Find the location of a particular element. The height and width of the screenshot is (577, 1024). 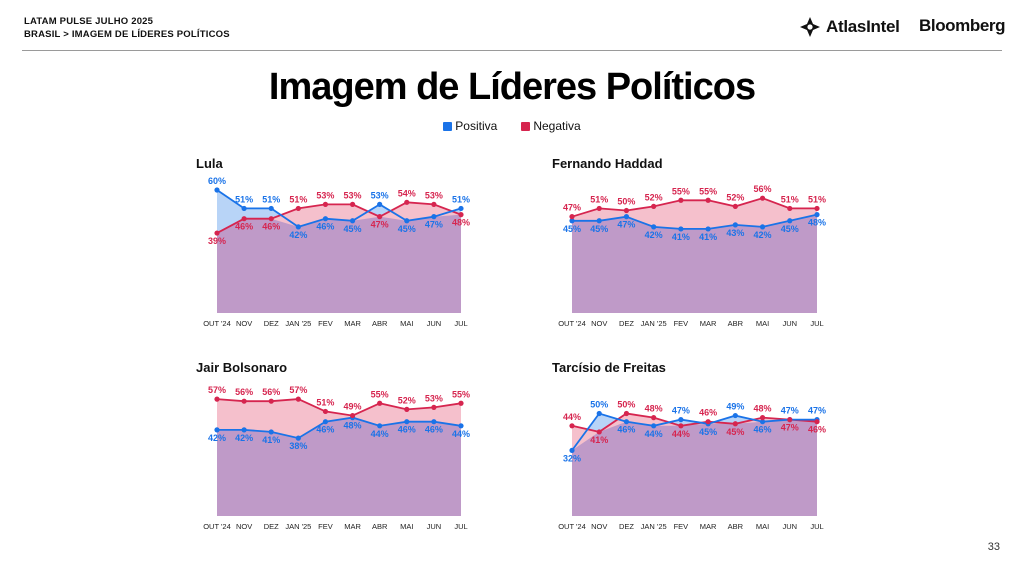

haddad-negative-label: 56% is located at coordinates (763, 189).